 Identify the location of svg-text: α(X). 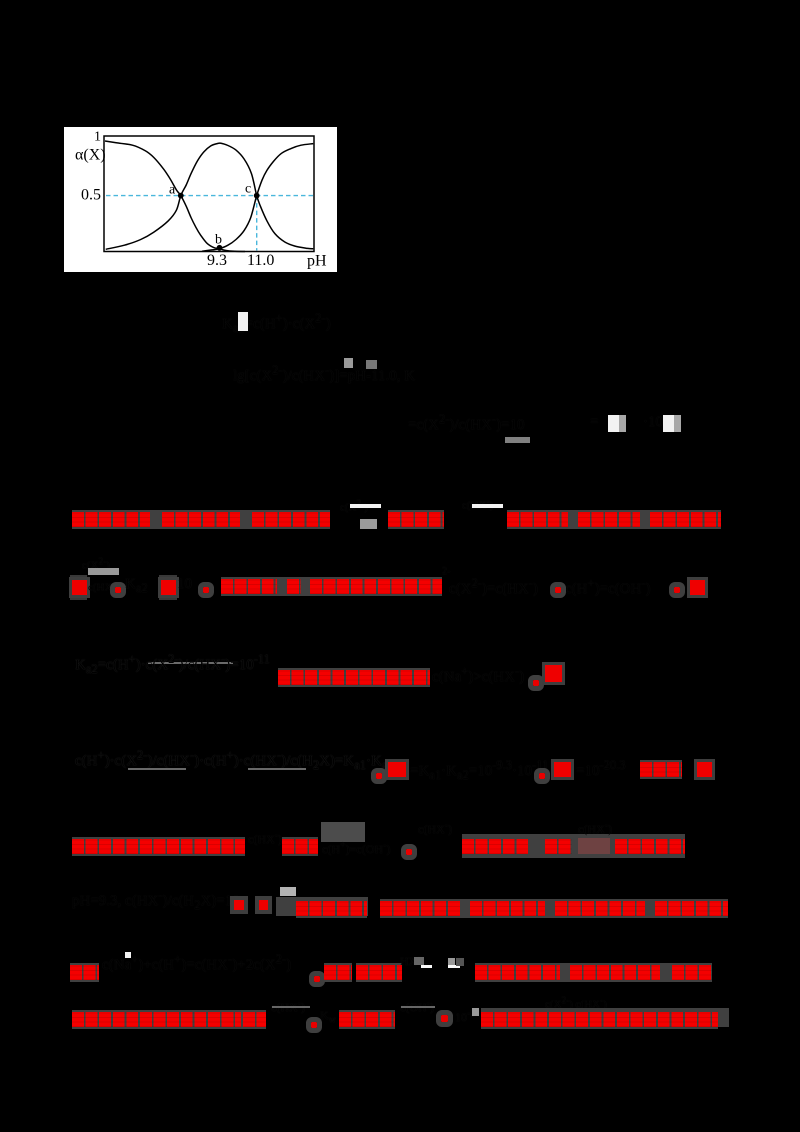
(90, 155).